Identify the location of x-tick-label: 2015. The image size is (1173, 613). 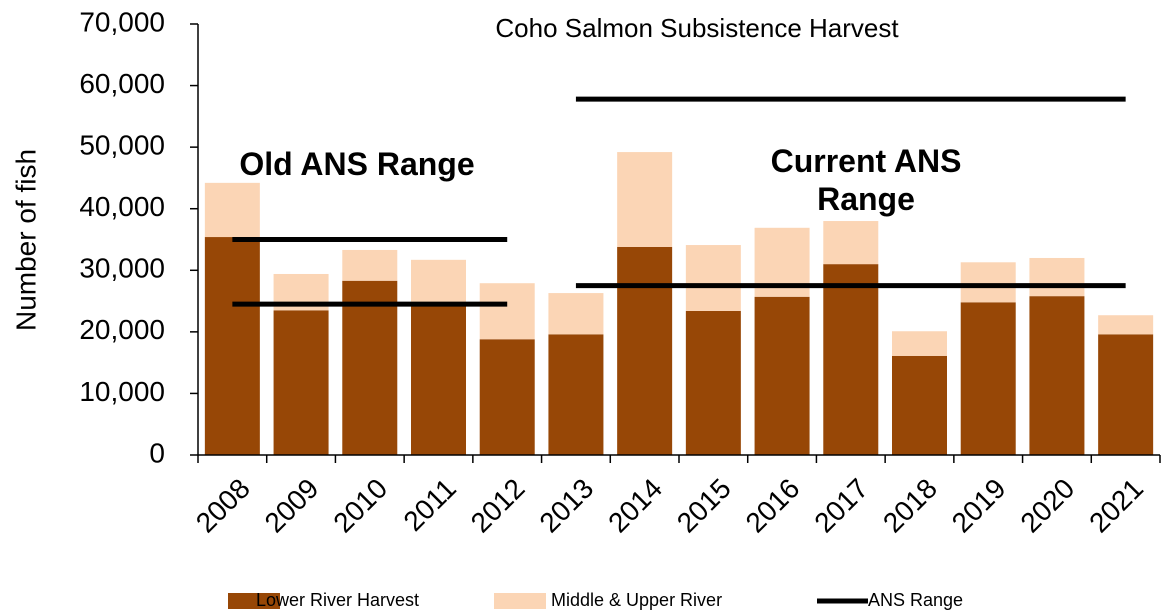
(704, 506).